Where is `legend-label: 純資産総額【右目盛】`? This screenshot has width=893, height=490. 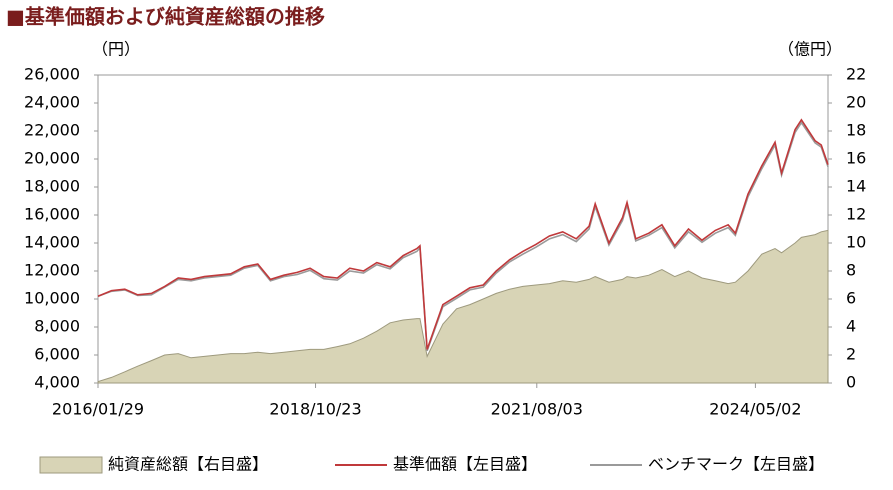 legend-label: 純資産総額【右目盛】 is located at coordinates (188, 464).